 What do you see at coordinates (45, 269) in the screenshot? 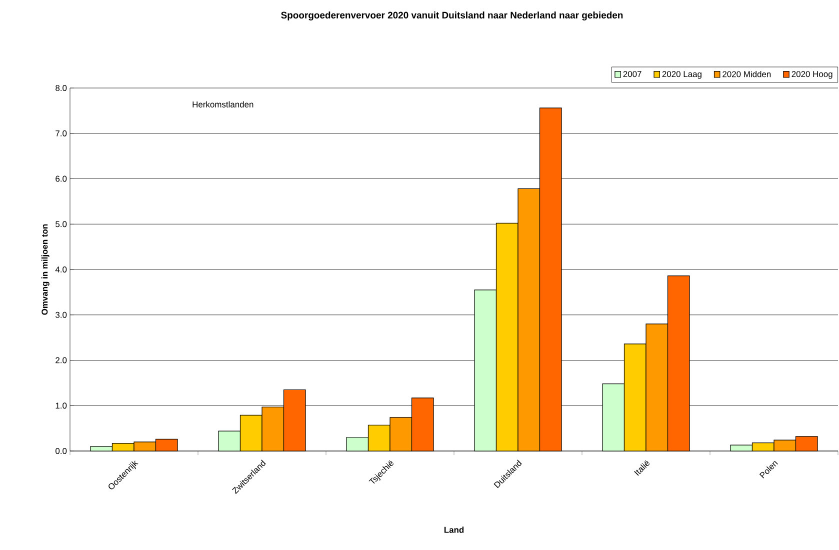
I see `y-axis-title: Omvang in miljoen ton` at bounding box center [45, 269].